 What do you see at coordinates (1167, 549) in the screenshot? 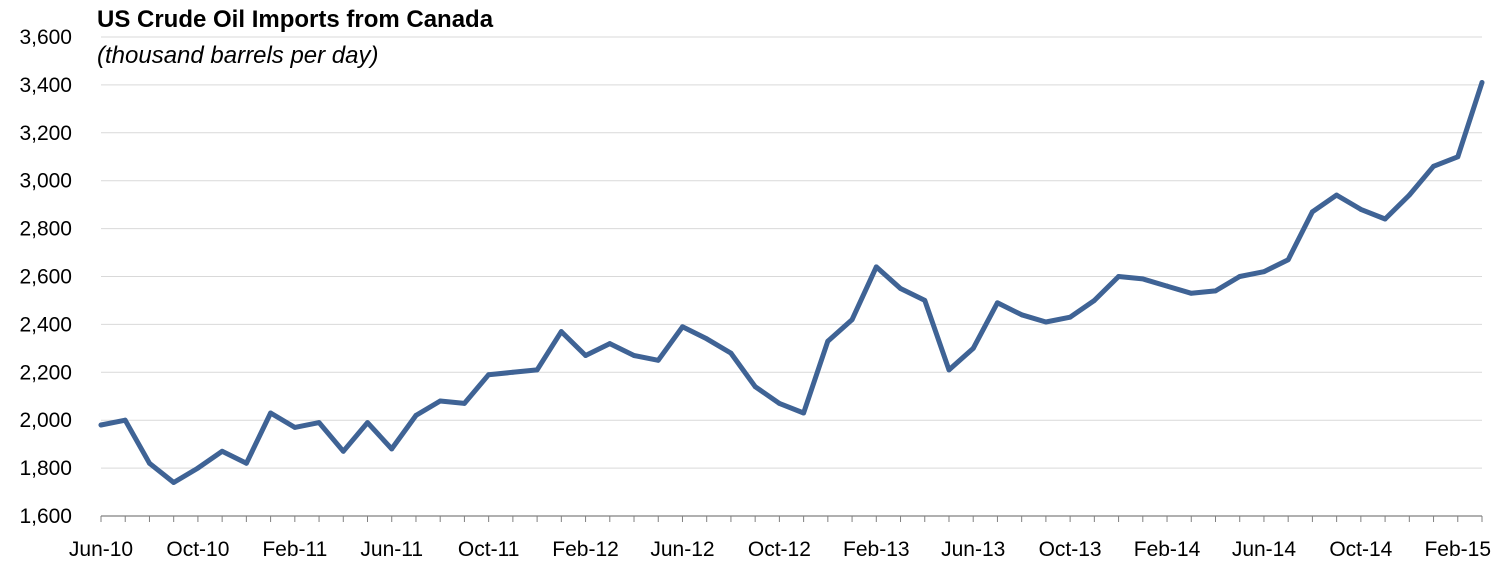
I see `x-tick-label: Feb-14` at bounding box center [1167, 549].